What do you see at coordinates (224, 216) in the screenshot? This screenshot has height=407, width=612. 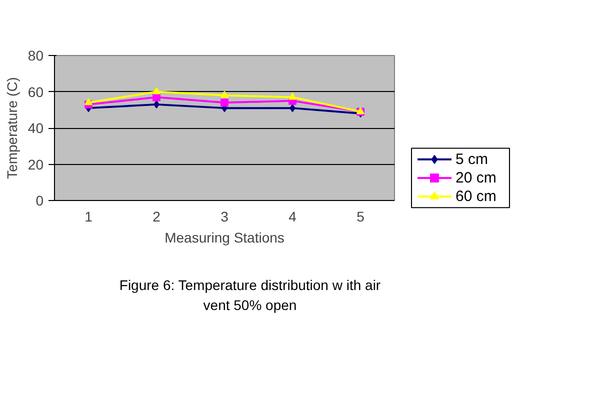 I see `x-tick-label: 3` at bounding box center [224, 216].